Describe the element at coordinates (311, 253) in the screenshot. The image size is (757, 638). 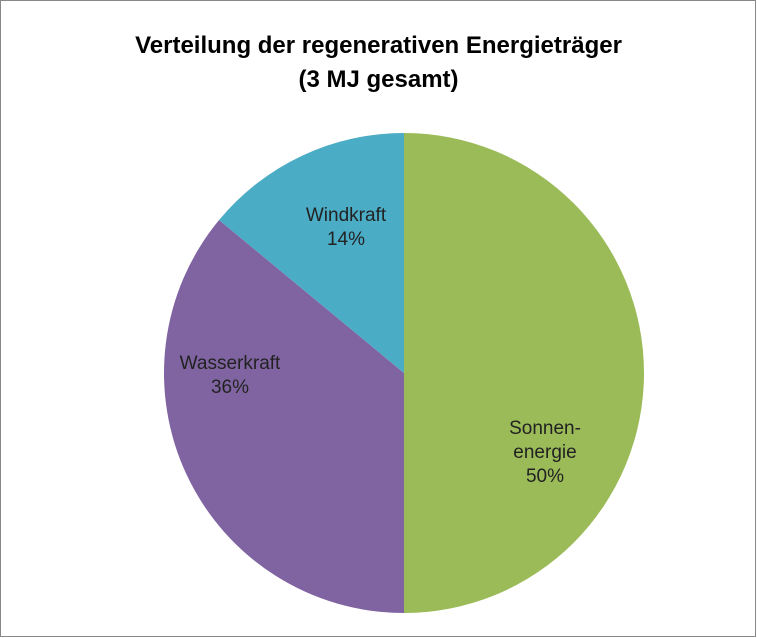
I see `pie-slice` at that location.